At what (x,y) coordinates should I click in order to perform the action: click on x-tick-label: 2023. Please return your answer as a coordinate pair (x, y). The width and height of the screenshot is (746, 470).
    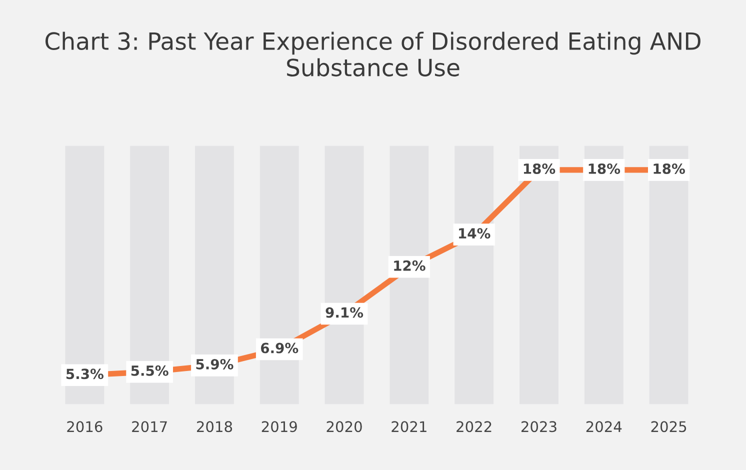
    Looking at the image, I should click on (538, 426).